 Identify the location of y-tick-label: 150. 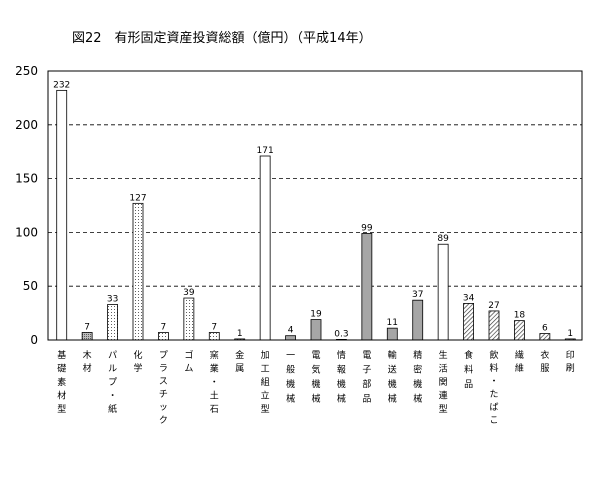
(26, 179).